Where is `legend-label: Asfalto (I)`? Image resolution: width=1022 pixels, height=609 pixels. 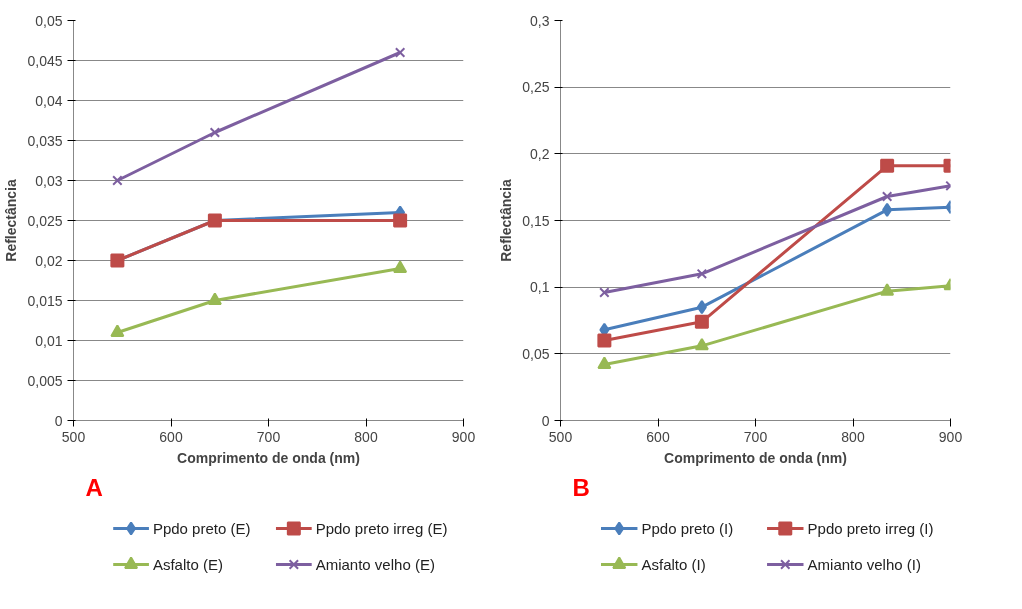
legend-label: Asfalto (I) is located at coordinates (673, 564).